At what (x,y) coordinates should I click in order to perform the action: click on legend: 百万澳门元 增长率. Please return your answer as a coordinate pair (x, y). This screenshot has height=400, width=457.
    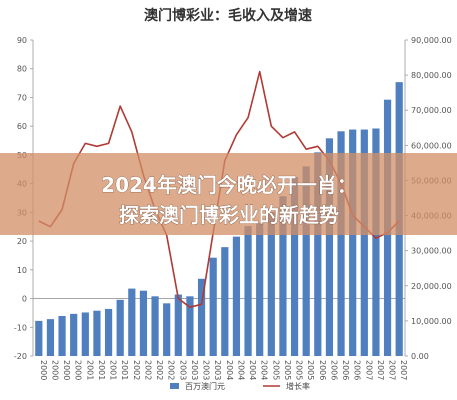
    Looking at the image, I should click on (240, 386).